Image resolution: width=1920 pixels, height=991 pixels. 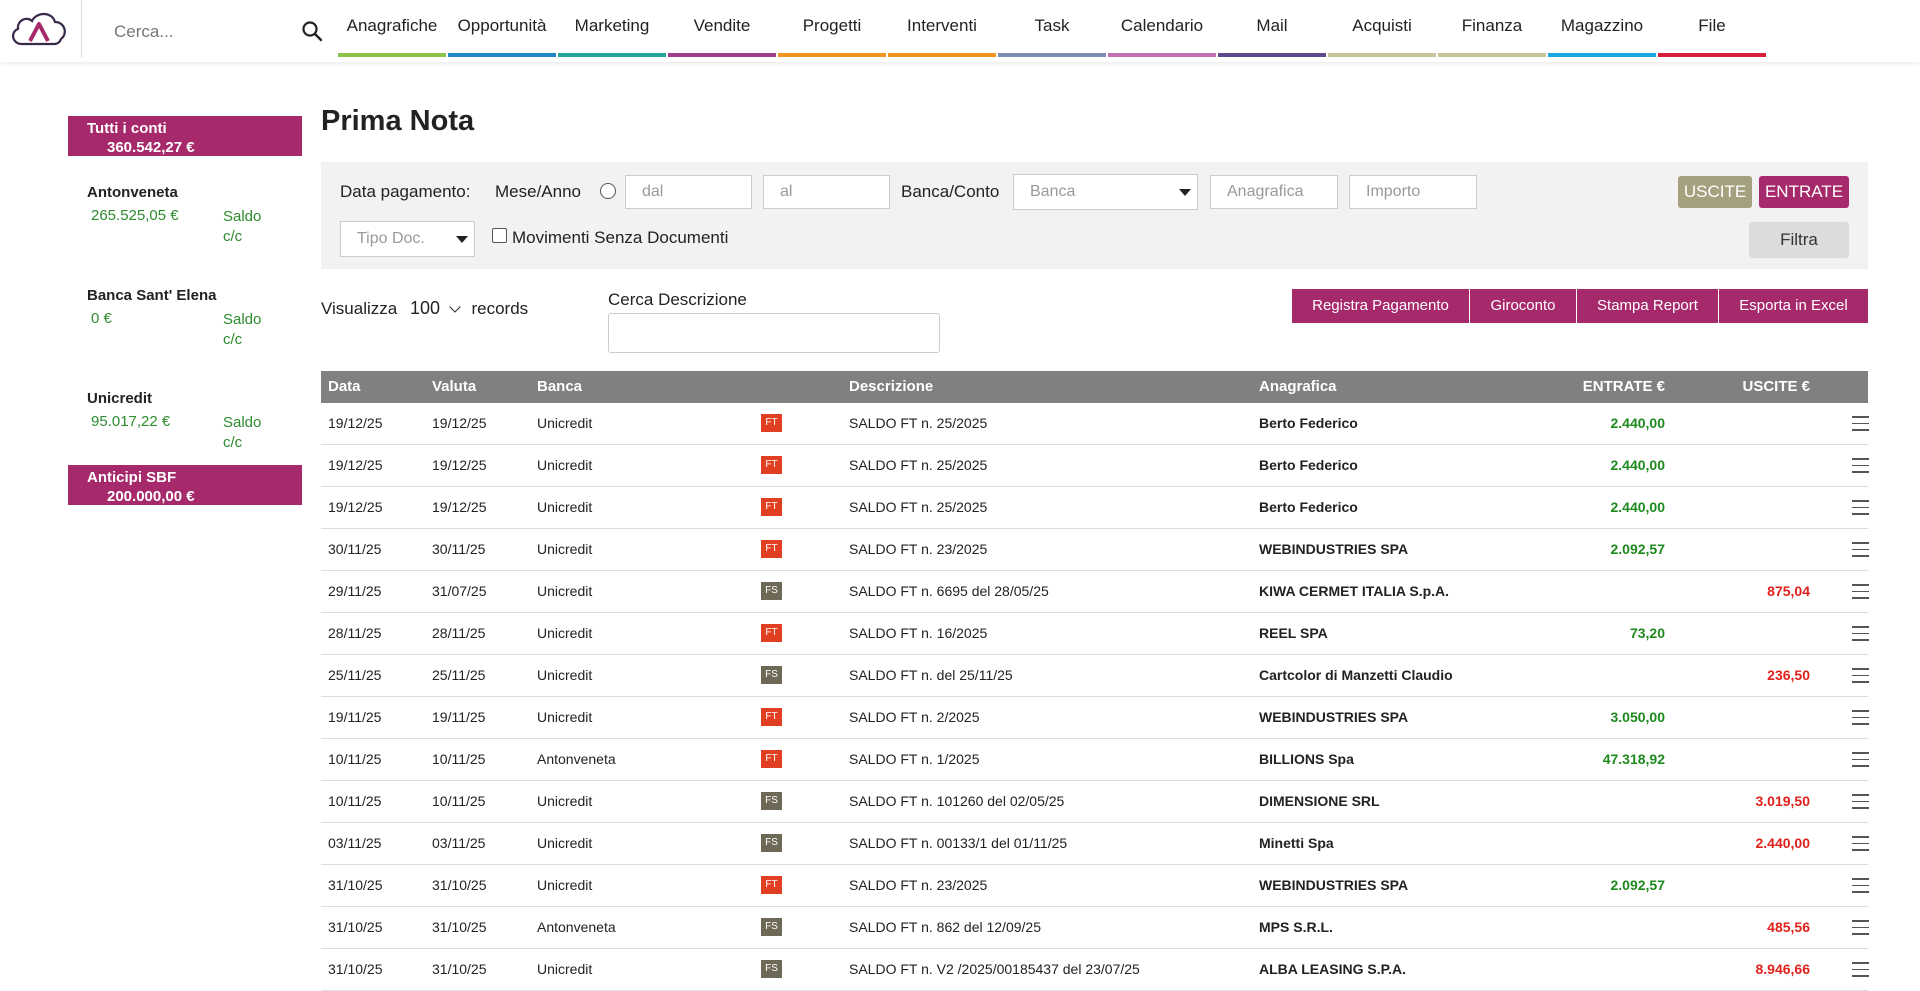 What do you see at coordinates (1413, 192) in the screenshot?
I see `importo-input` at bounding box center [1413, 192].